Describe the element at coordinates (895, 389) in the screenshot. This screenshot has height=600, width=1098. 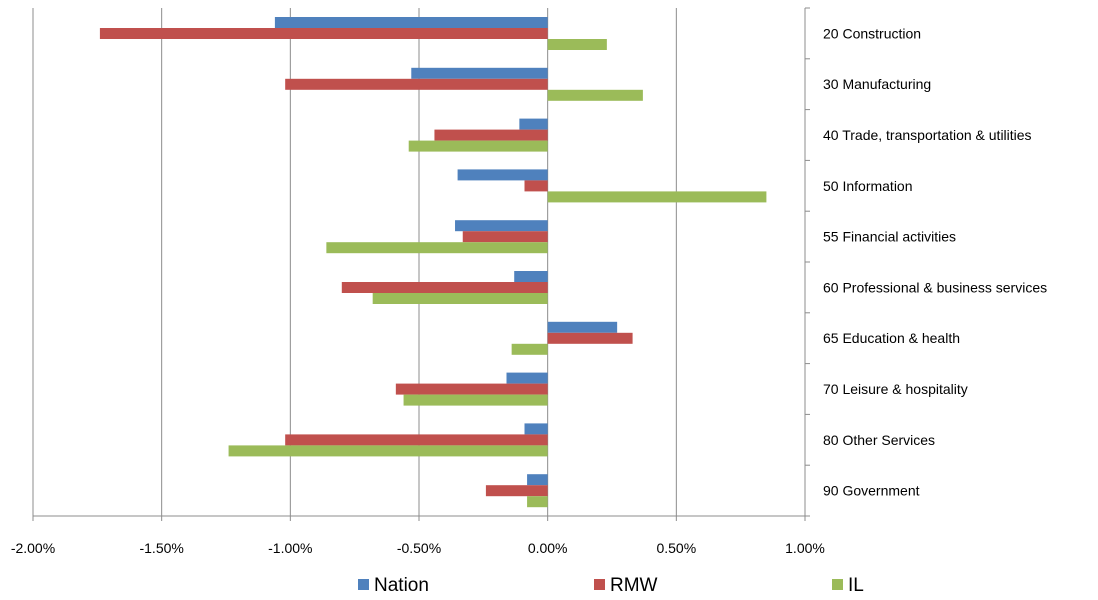
I see `category-label: 70 Leisure & hospitality` at that location.